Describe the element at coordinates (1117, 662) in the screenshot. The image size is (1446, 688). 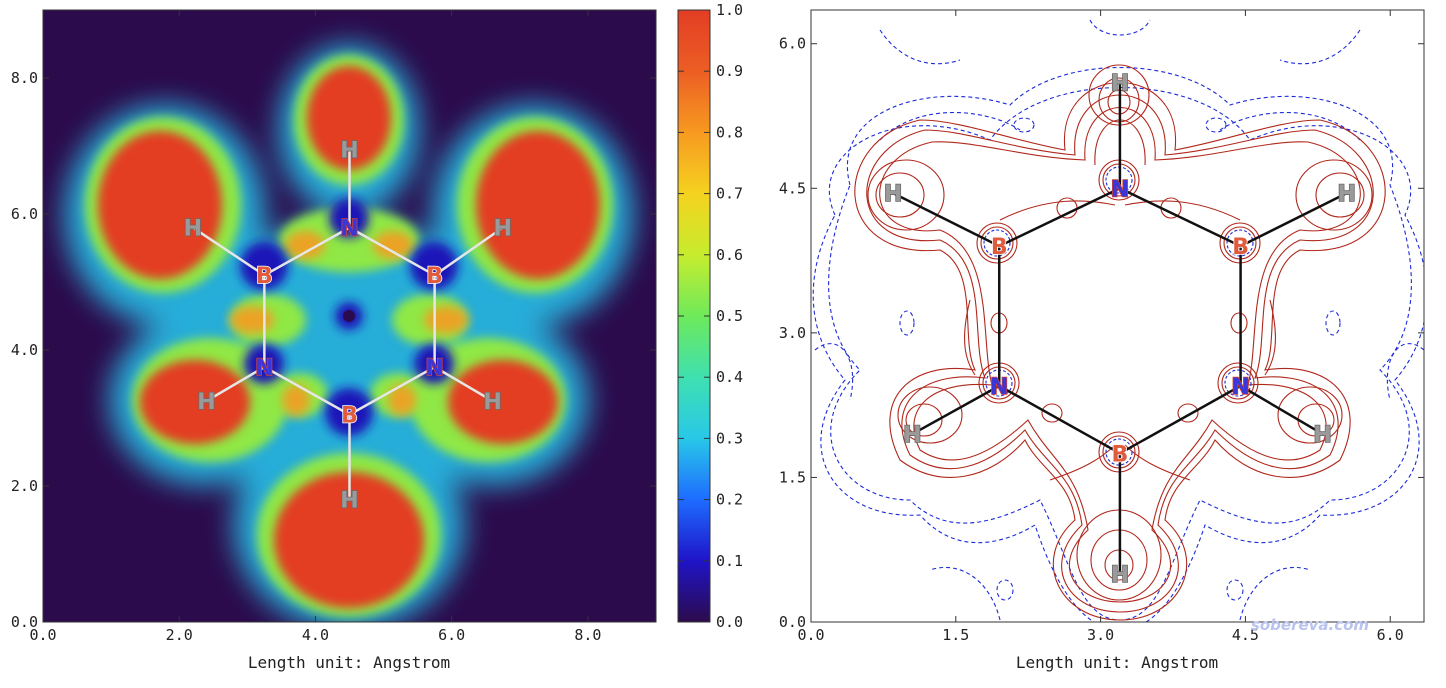
I see `contour-x-axis-title: Length unit: Angstrom` at that location.